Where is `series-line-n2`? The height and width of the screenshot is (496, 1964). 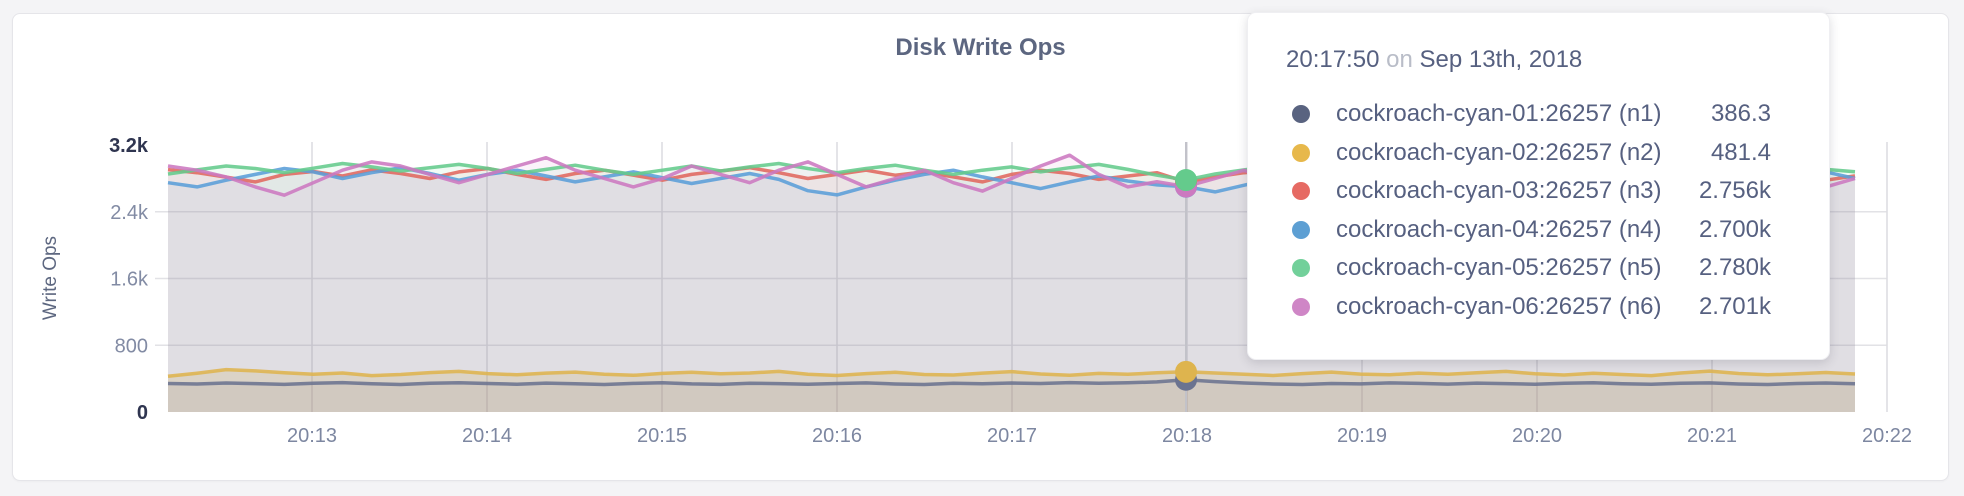
series-line-n2 is located at coordinates (1011, 373).